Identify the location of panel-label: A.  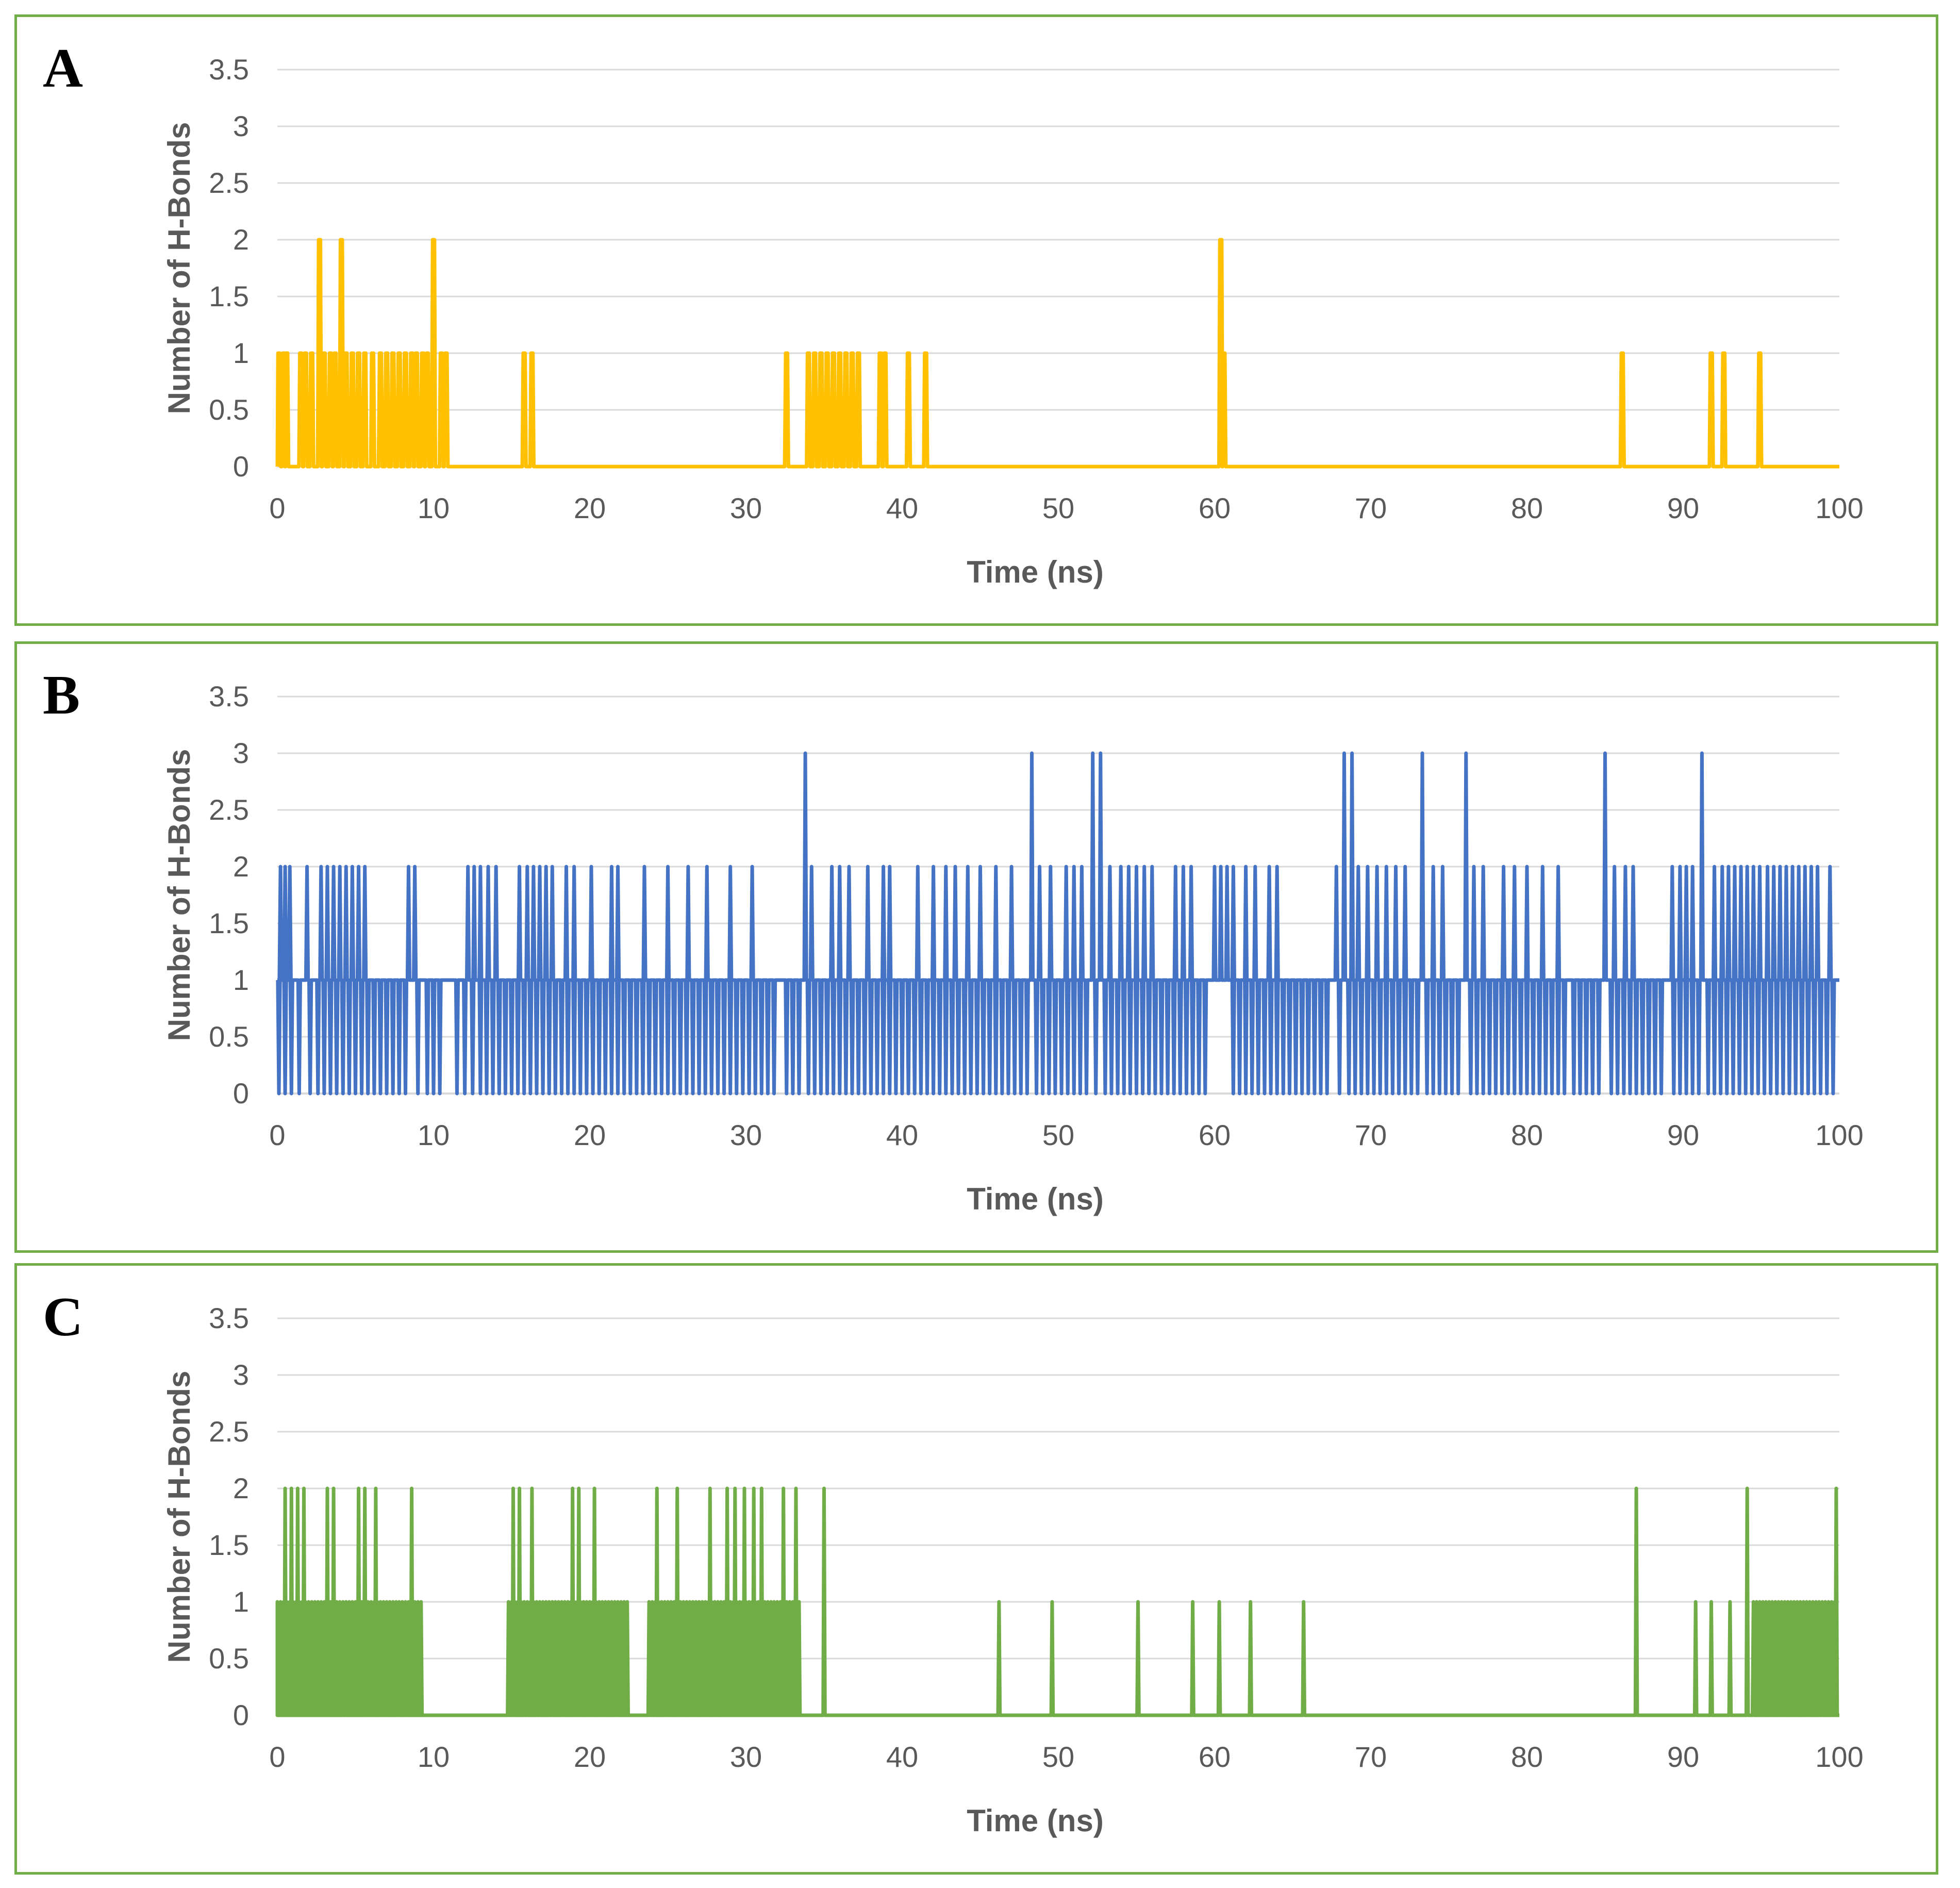
(63, 68).